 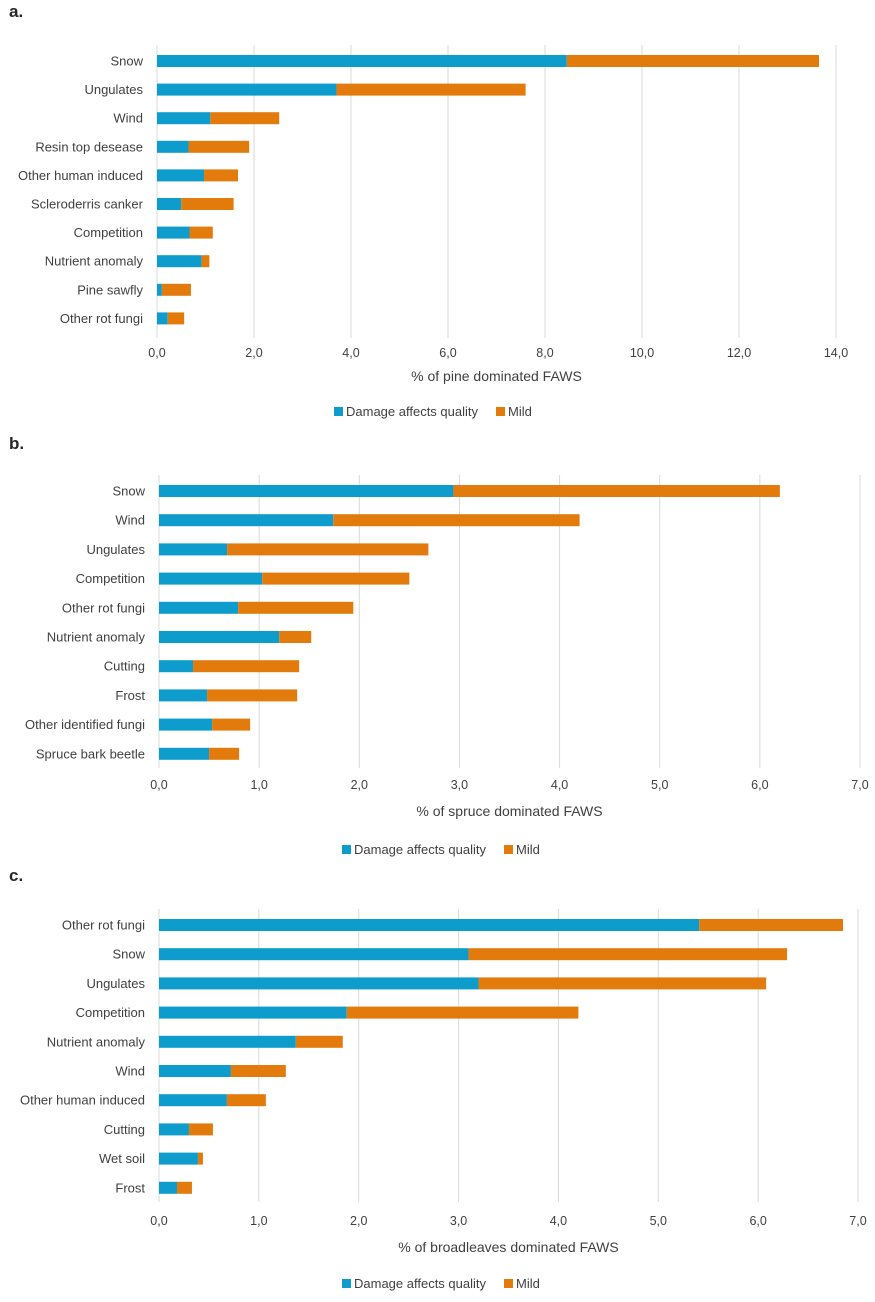 What do you see at coordinates (739, 353) in the screenshot?
I see `x-tick-label: 12,0` at bounding box center [739, 353].